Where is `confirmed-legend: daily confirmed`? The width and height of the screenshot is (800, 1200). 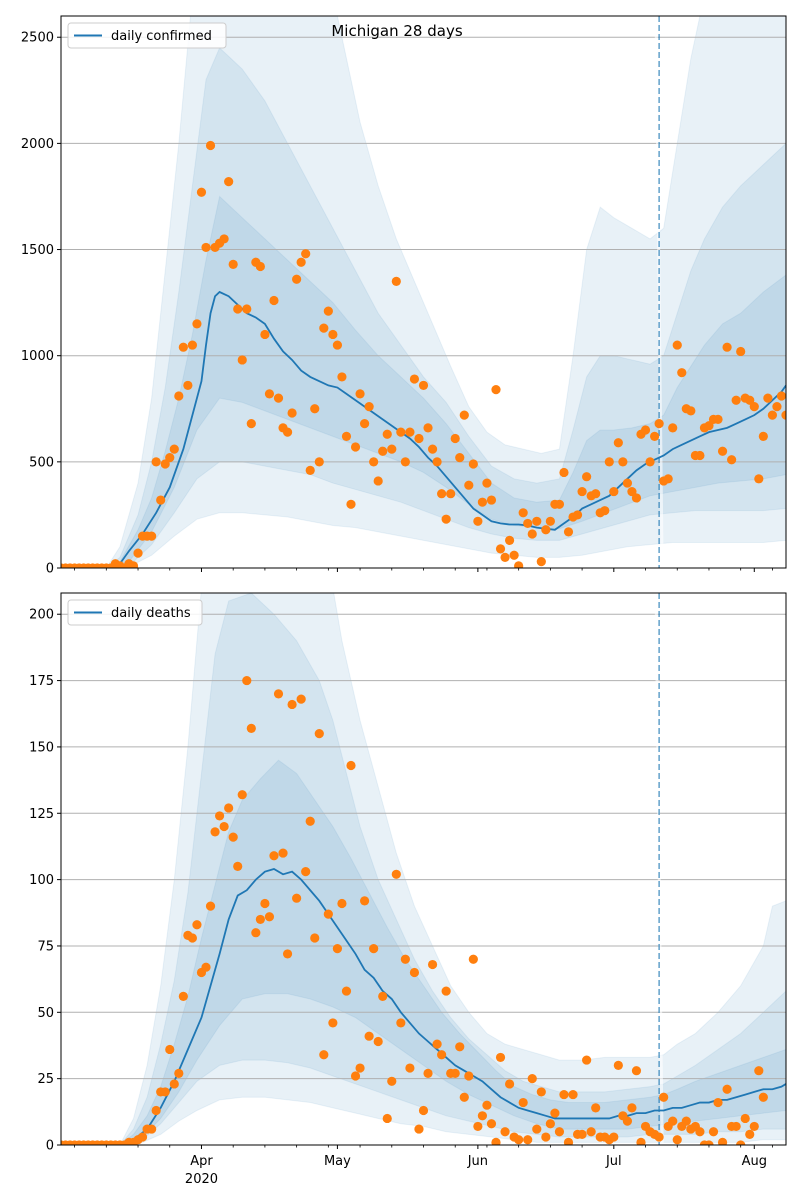 confirmed-legend: daily confirmed is located at coordinates (147, 35).